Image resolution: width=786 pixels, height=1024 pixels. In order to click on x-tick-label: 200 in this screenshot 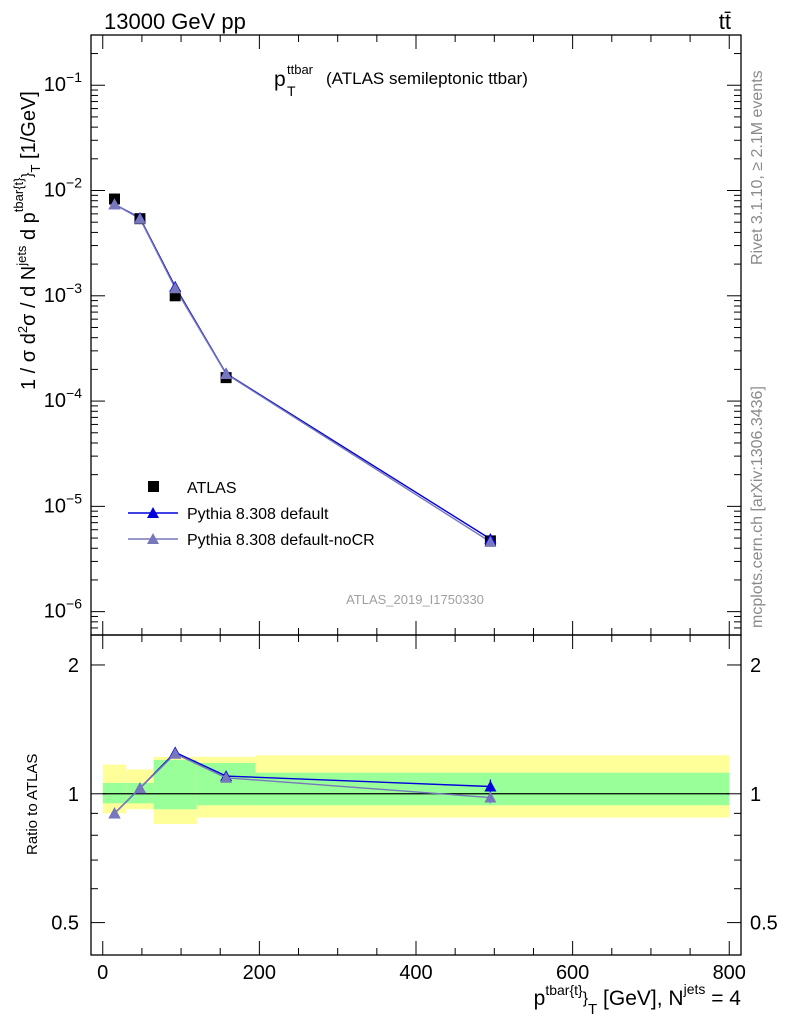, I will do `click(259, 973)`.